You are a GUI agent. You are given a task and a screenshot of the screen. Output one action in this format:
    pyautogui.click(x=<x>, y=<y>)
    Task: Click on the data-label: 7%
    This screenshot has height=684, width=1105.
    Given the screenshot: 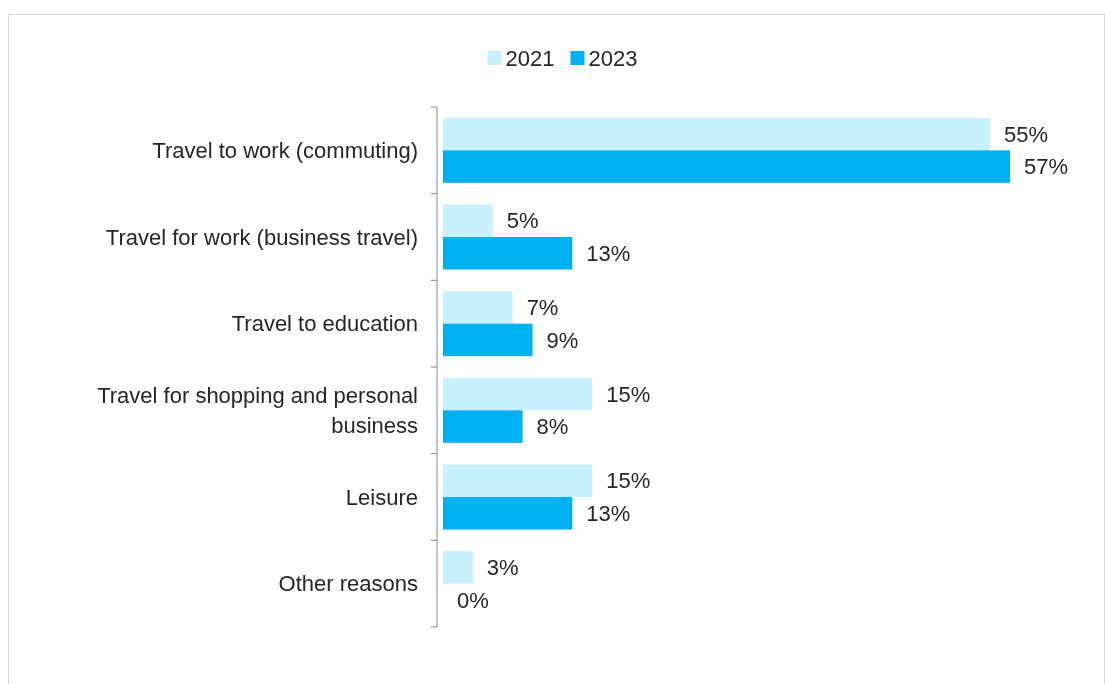 What is the action you would take?
    pyautogui.click(x=542, y=308)
    